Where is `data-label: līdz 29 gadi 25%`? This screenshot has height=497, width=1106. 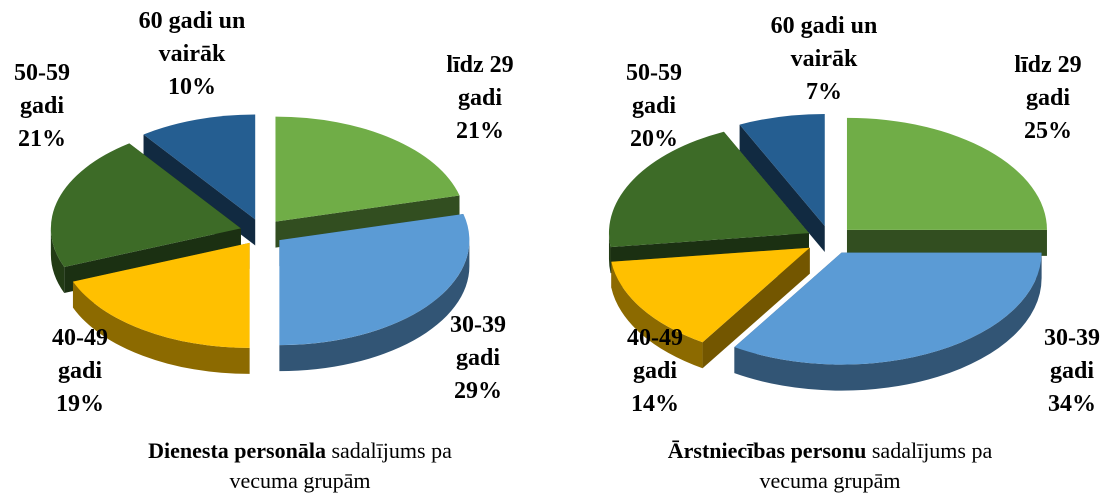
data-label: līdz 29 gadi 25% is located at coordinates (1047, 98).